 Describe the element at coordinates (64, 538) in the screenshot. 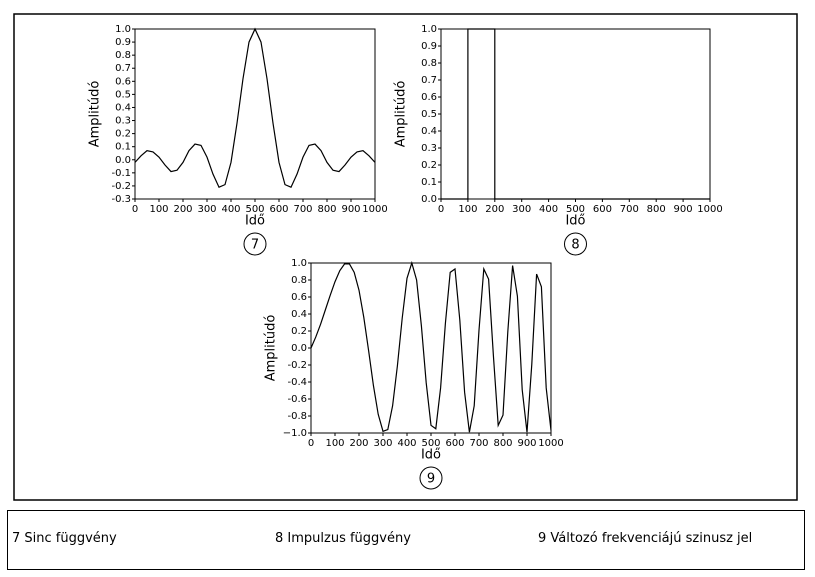

I see `legend-item: 7 Sinc függvény` at that location.